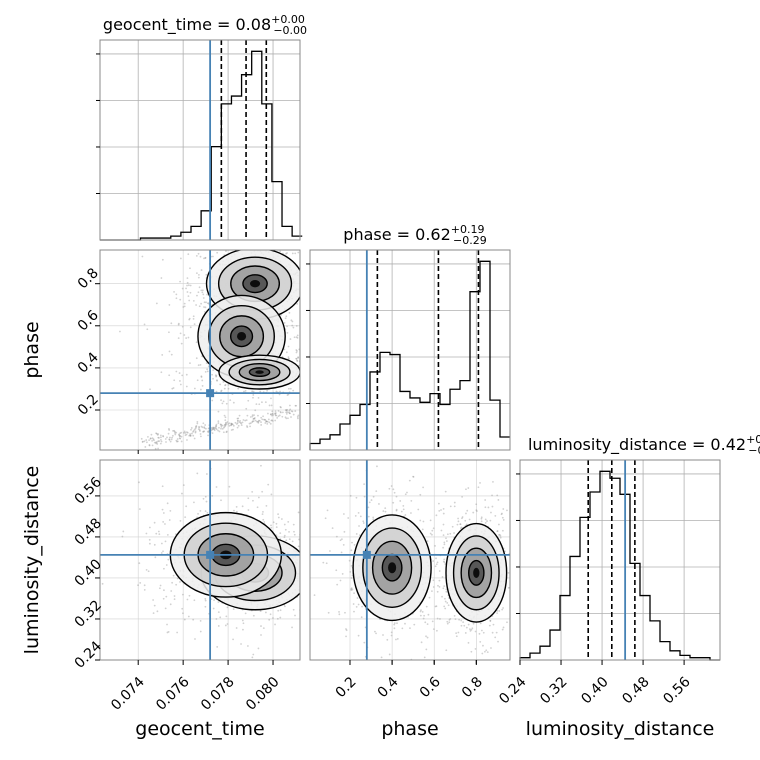 The width and height of the screenshot is (760, 760). What do you see at coordinates (200, 350) in the screenshot?
I see `panel-frame` at bounding box center [200, 350].